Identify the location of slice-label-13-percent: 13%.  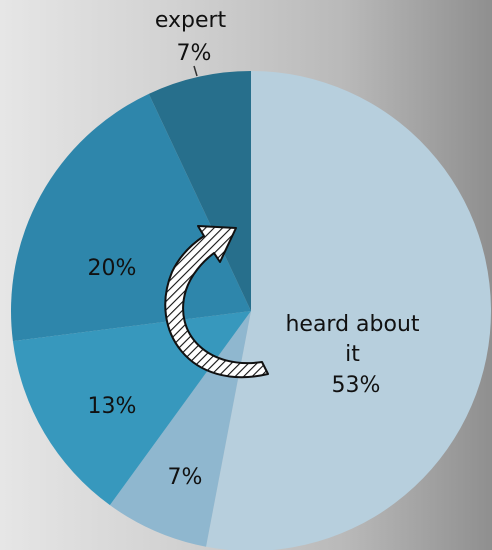
(112, 406).